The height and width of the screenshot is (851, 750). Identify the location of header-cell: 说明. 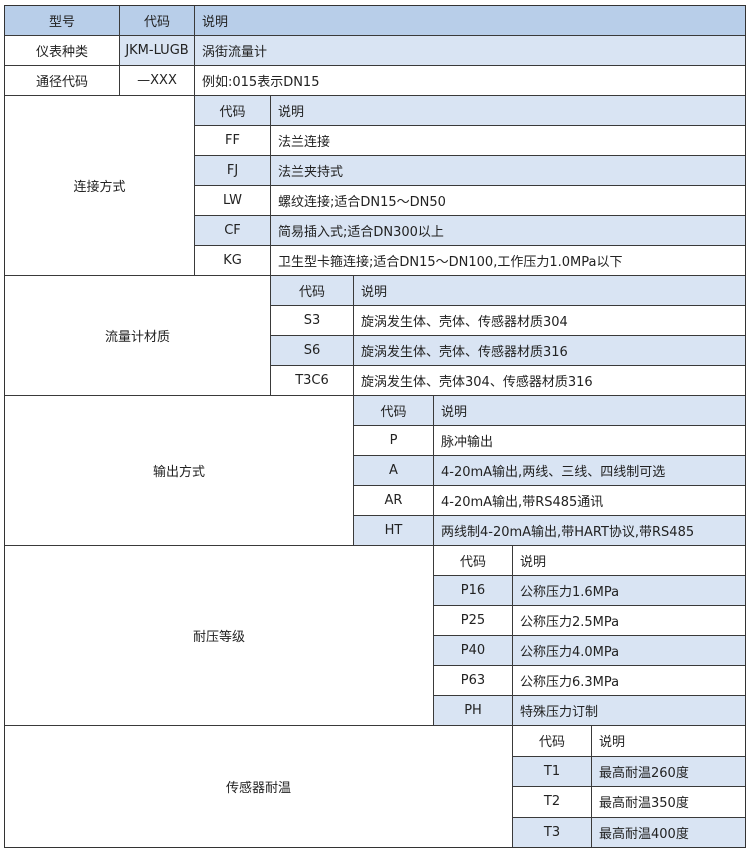
(470, 20).